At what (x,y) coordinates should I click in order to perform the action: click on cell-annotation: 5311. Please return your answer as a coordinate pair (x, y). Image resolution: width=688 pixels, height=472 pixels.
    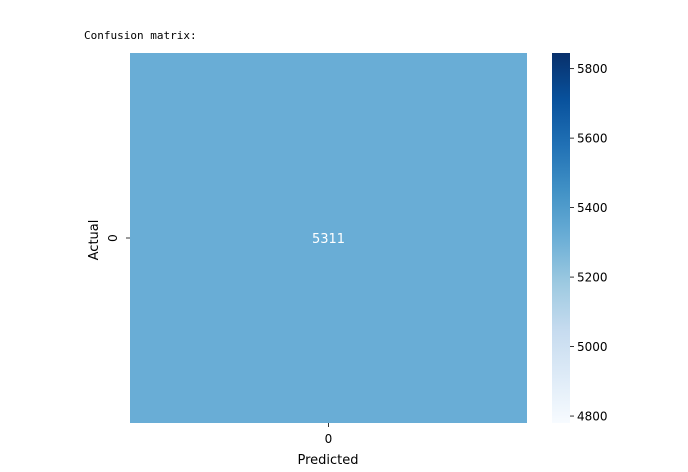
    Looking at the image, I should click on (328, 239).